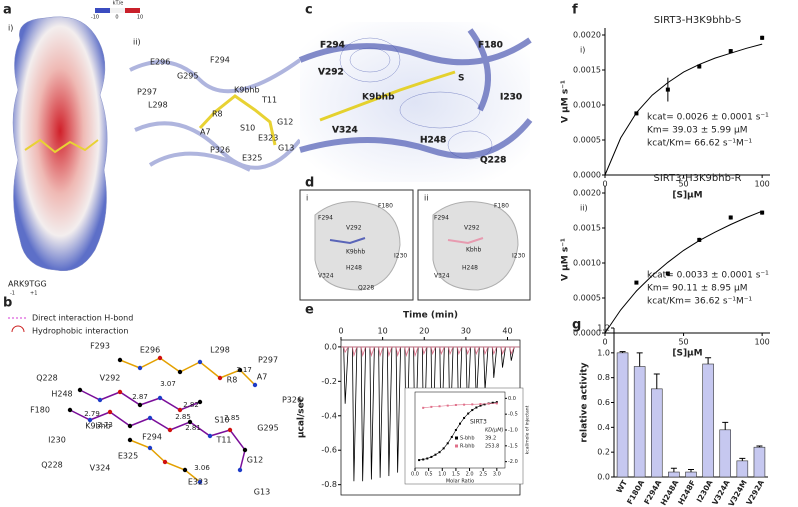 This screenshot has height=507, width=798. What do you see at coordinates (474, 250) in the screenshot?
I see `residue-label: Kbhb` at bounding box center [474, 250].